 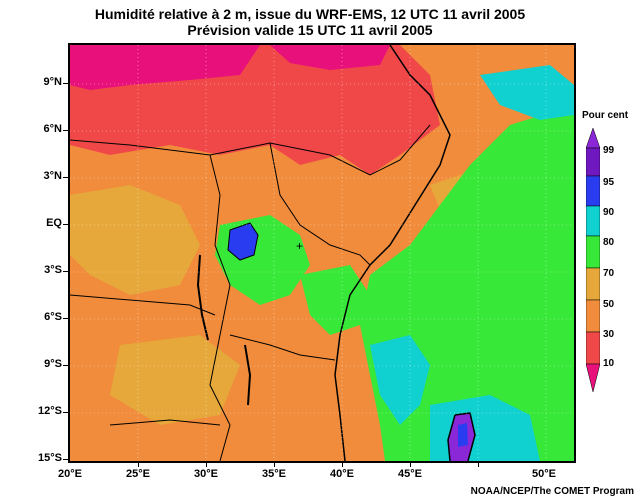 What do you see at coordinates (175, 380) in the screenshot?
I see `field-tan-southwest` at bounding box center [175, 380].